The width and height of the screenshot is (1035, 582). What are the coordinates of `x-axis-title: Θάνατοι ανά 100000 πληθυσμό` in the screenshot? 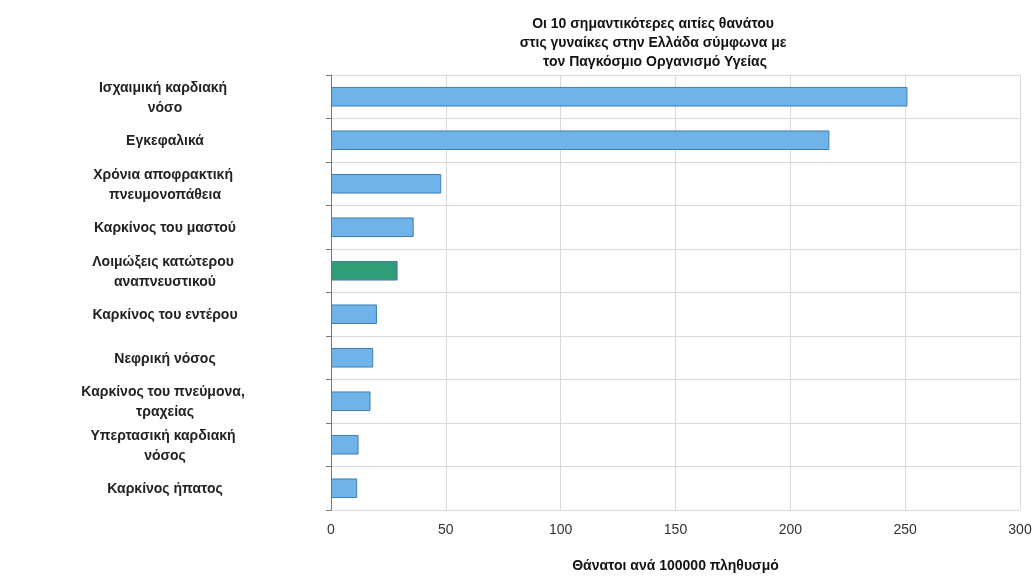 It's located at (675, 565).